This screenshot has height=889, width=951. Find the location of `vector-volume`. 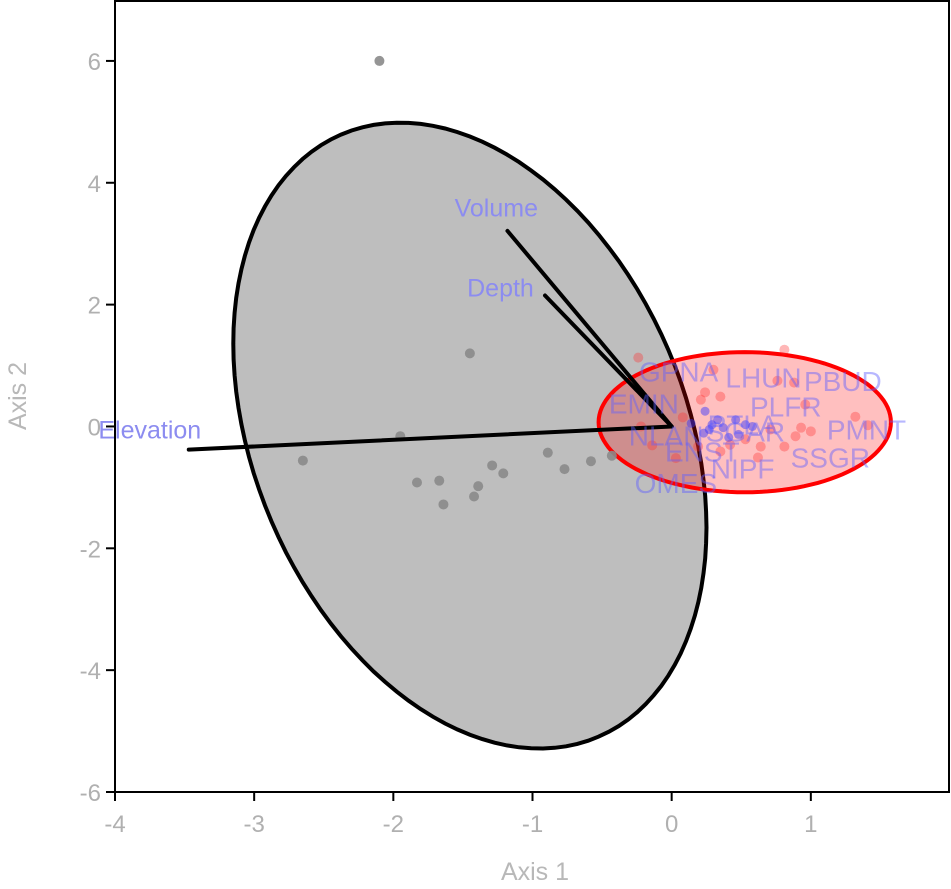

vector-volume is located at coordinates (589, 328).